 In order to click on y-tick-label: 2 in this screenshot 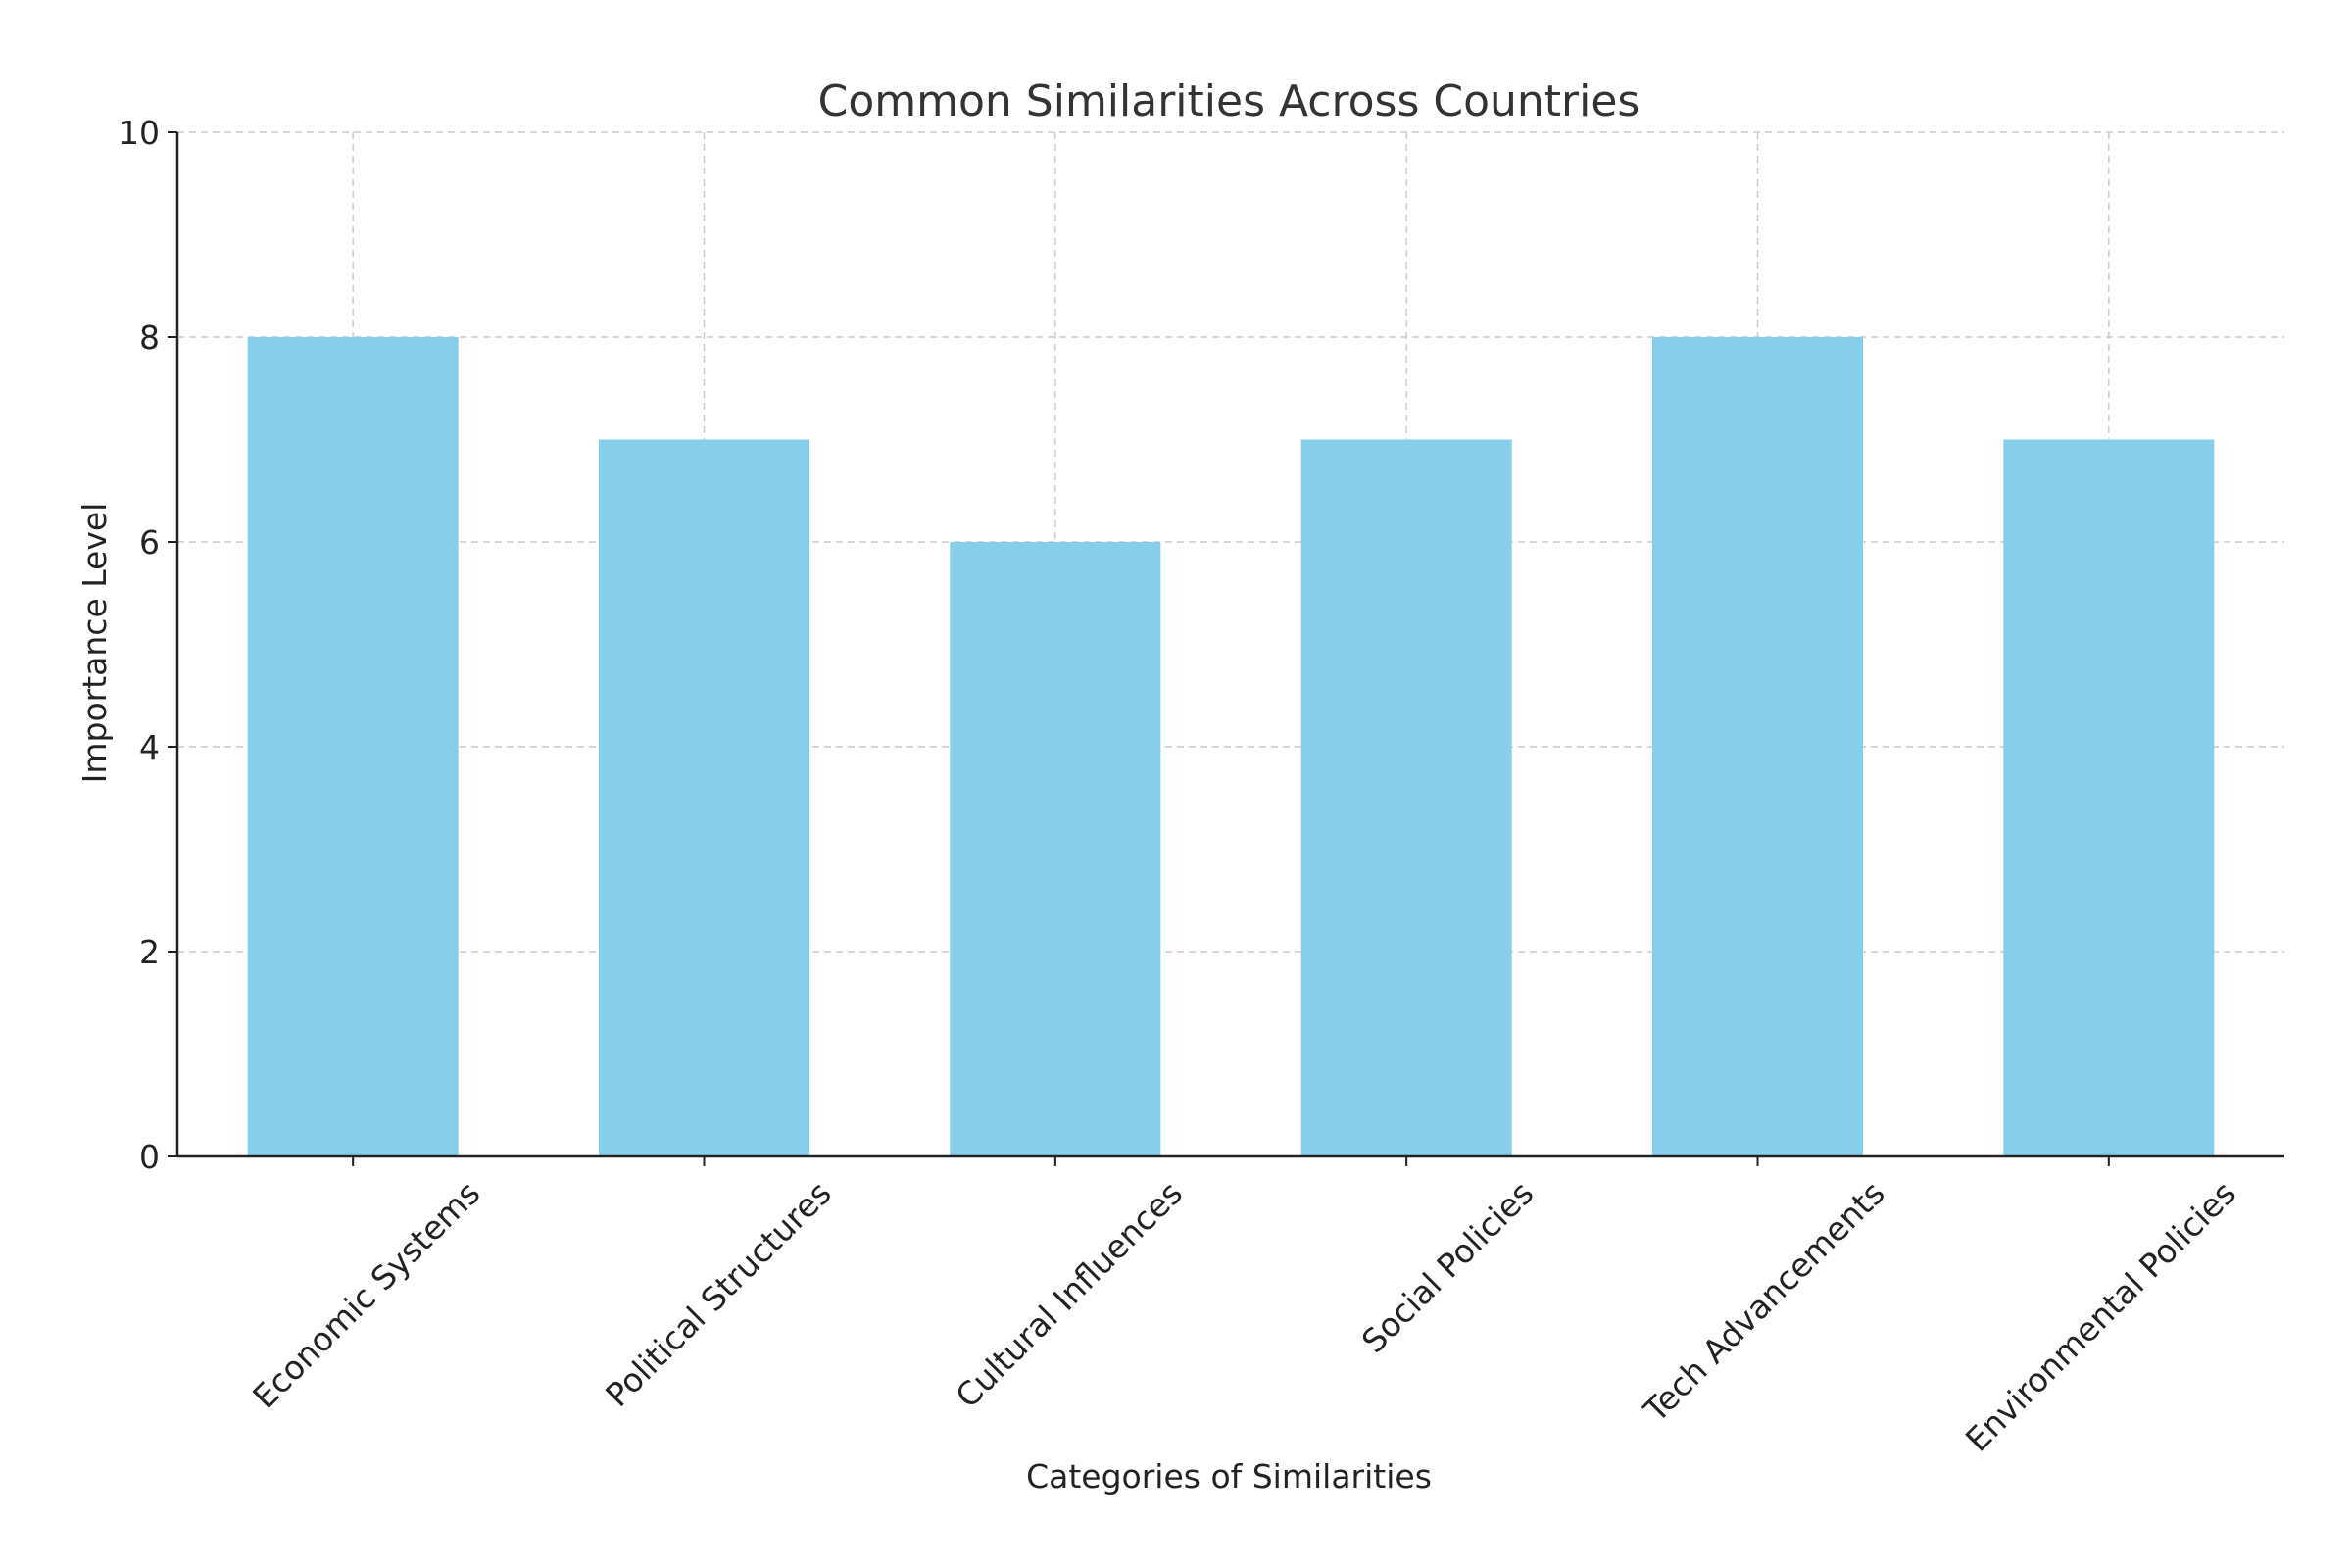, I will do `click(149, 952)`.